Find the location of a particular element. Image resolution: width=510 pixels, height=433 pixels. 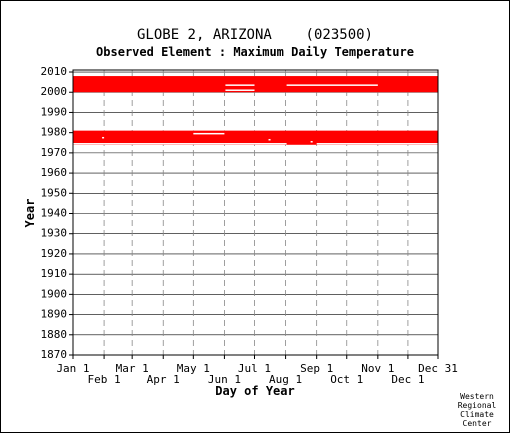

x-tick-label: Aug 1 is located at coordinates (285, 379).